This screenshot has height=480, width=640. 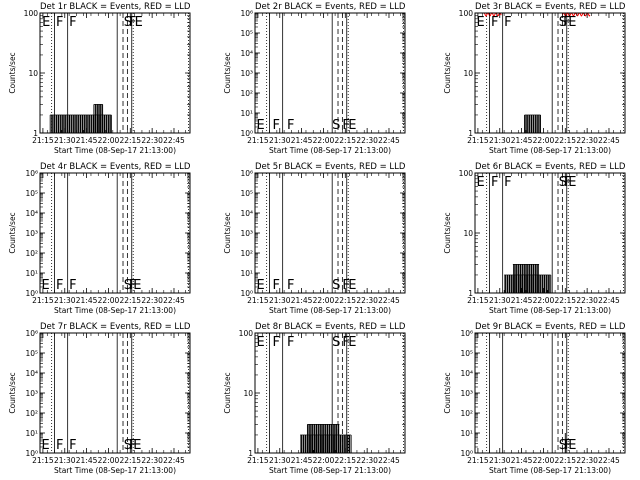 I want to click on panel-title: Det 9r BLACK = Events, RED = LLD, so click(x=550, y=327).